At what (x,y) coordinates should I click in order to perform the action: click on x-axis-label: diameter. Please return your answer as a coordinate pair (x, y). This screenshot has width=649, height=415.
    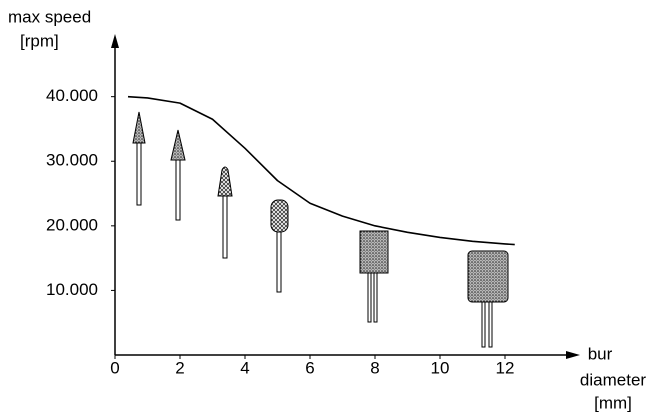
    Looking at the image, I should click on (613, 379).